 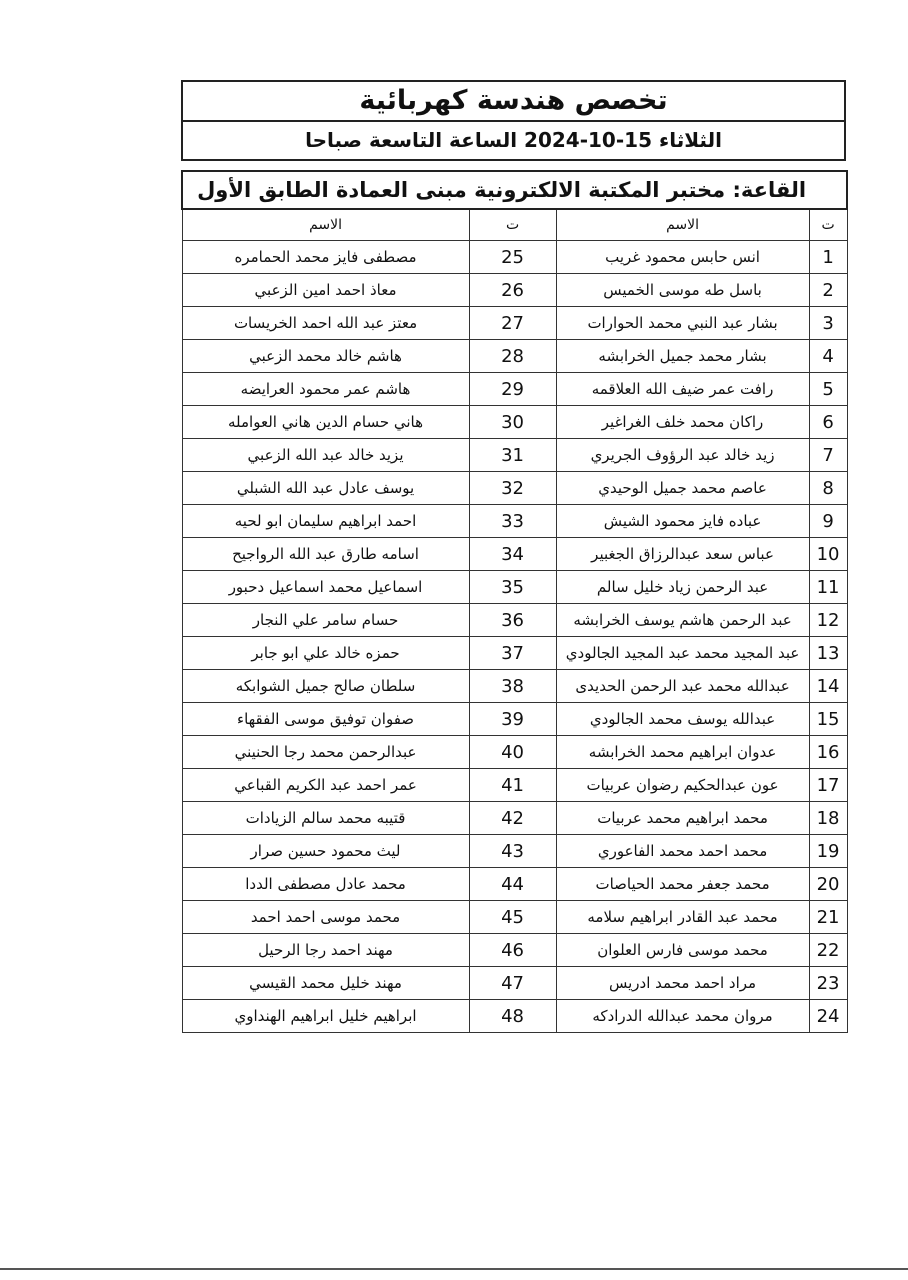 I want to click on row-number: 27, so click(x=512, y=323).